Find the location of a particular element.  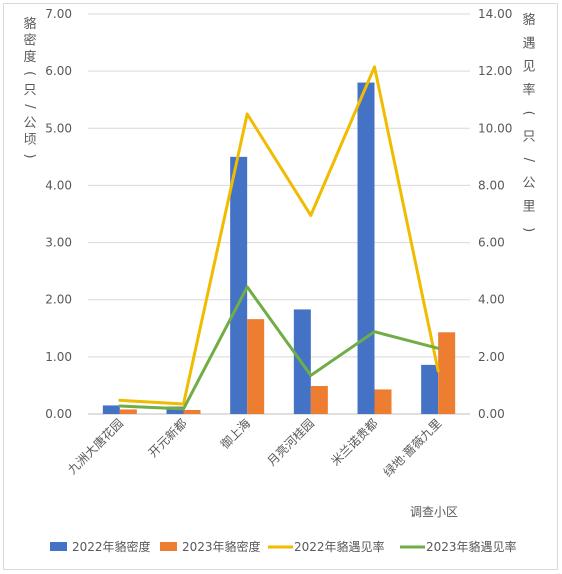

axis-title-char: 顷 is located at coordinates (29, 140).